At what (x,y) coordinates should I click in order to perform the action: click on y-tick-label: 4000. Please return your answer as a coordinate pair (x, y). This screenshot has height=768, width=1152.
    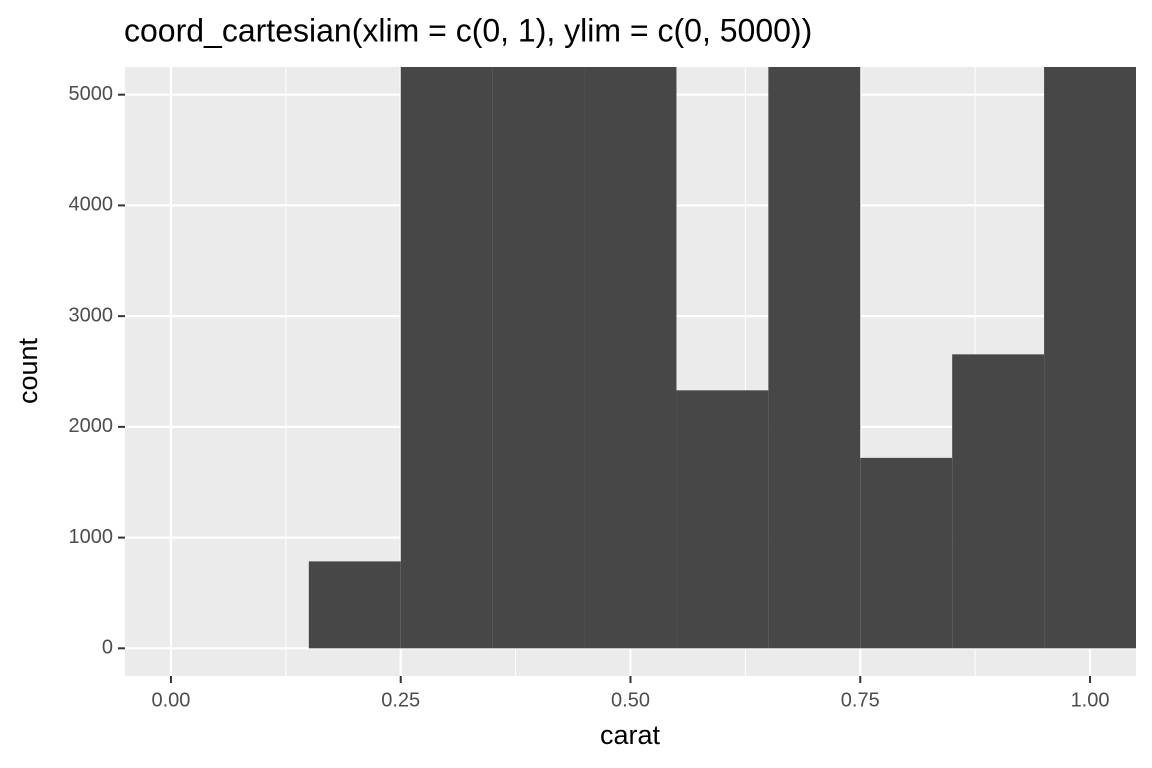
    Looking at the image, I should click on (91, 205).